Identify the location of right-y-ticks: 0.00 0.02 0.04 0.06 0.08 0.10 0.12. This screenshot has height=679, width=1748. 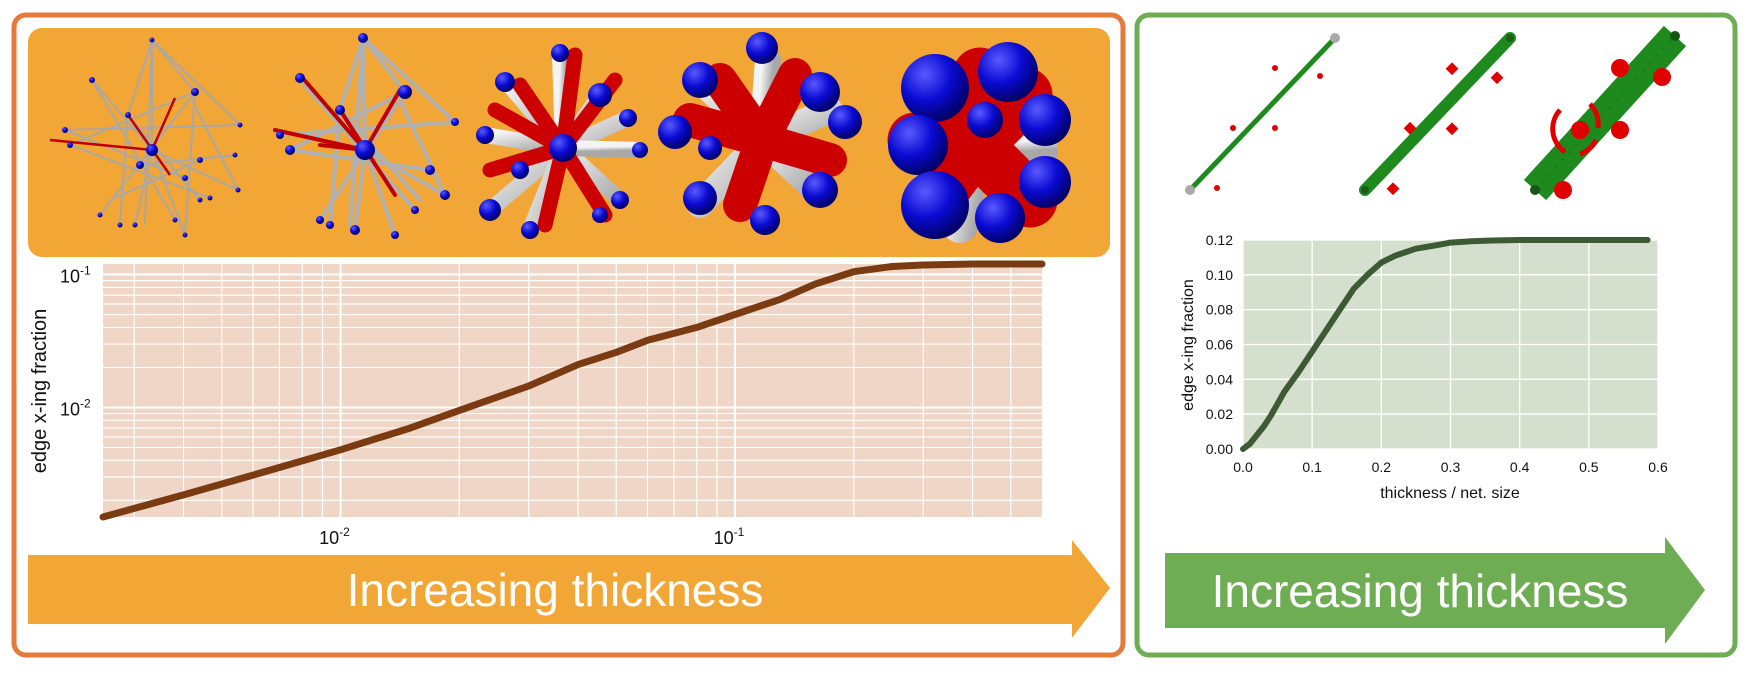
(1219, 344).